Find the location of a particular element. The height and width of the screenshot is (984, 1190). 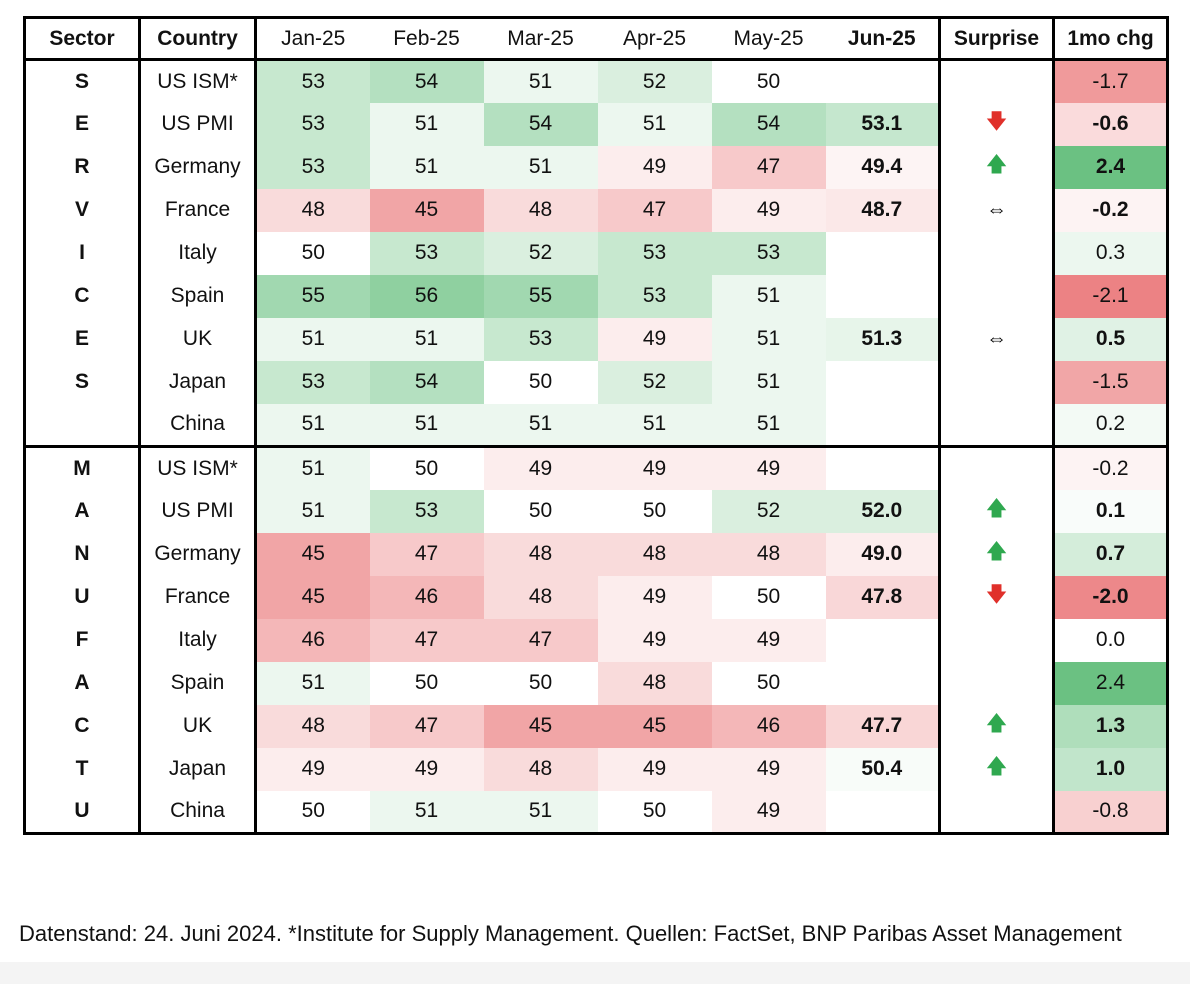

value-cell-jun: 53.1 is located at coordinates (883, 124).